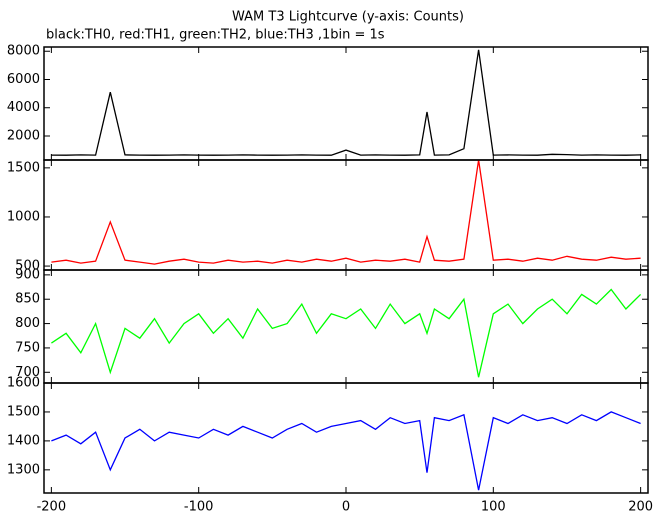 The height and width of the screenshot is (515, 669). Describe the element at coordinates (346, 451) in the screenshot. I see `series-line` at that location.